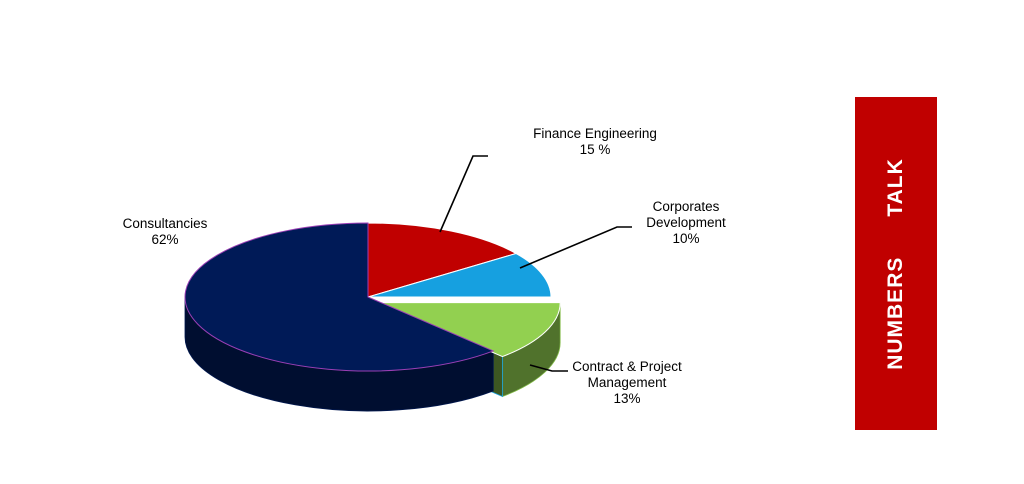  What do you see at coordinates (165, 231) in the screenshot?
I see `slice-label-consultancies: Consultancies 62%` at bounding box center [165, 231].